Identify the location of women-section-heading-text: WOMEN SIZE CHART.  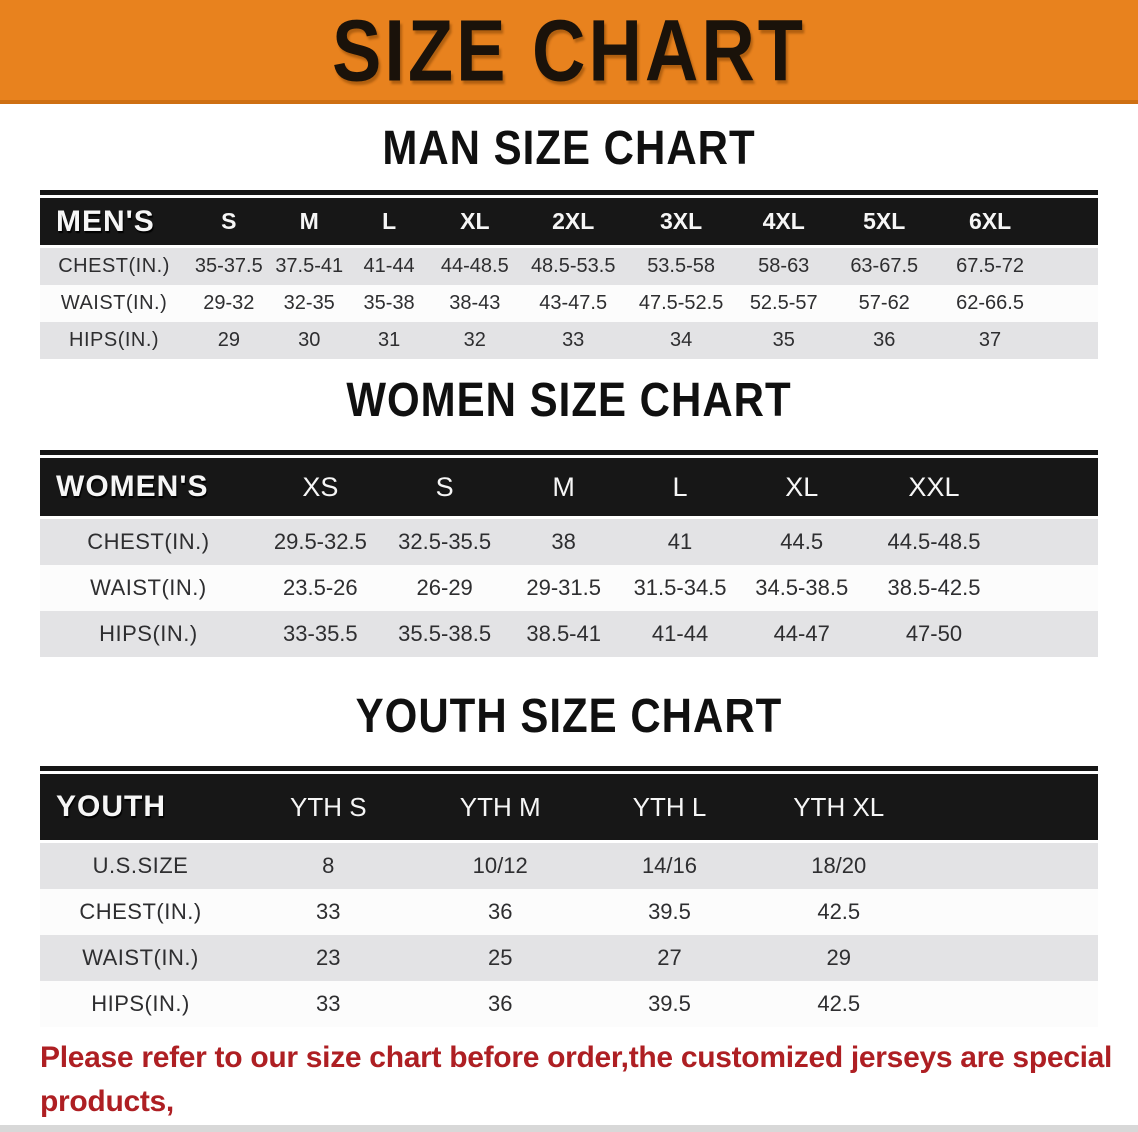
(569, 399).